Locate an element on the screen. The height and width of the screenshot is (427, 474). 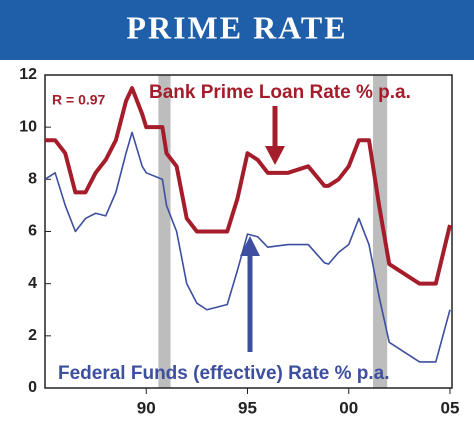
y-tick-label: 4 is located at coordinates (32, 283).